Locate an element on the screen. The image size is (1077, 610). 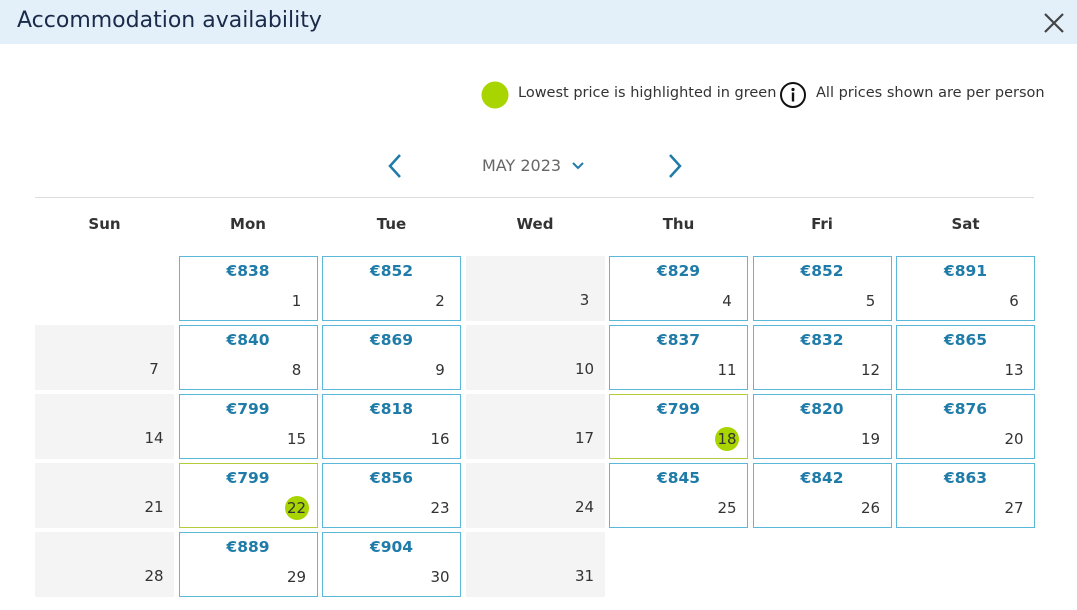
weekday-label: Sat is located at coordinates (965, 224).